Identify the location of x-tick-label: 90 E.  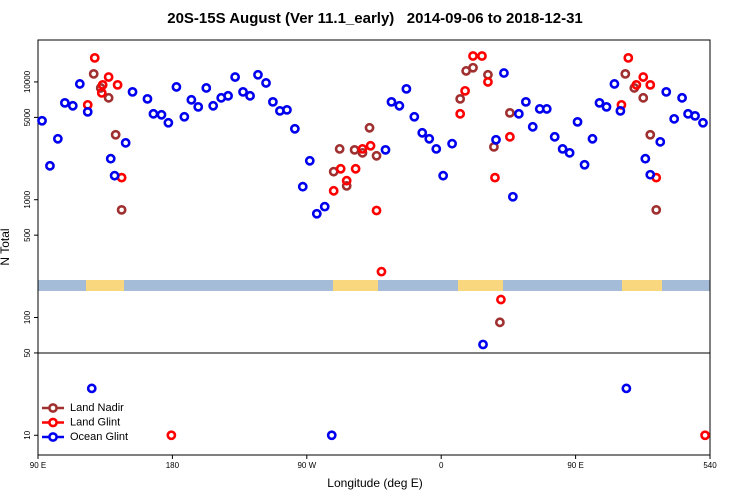
(575, 465).